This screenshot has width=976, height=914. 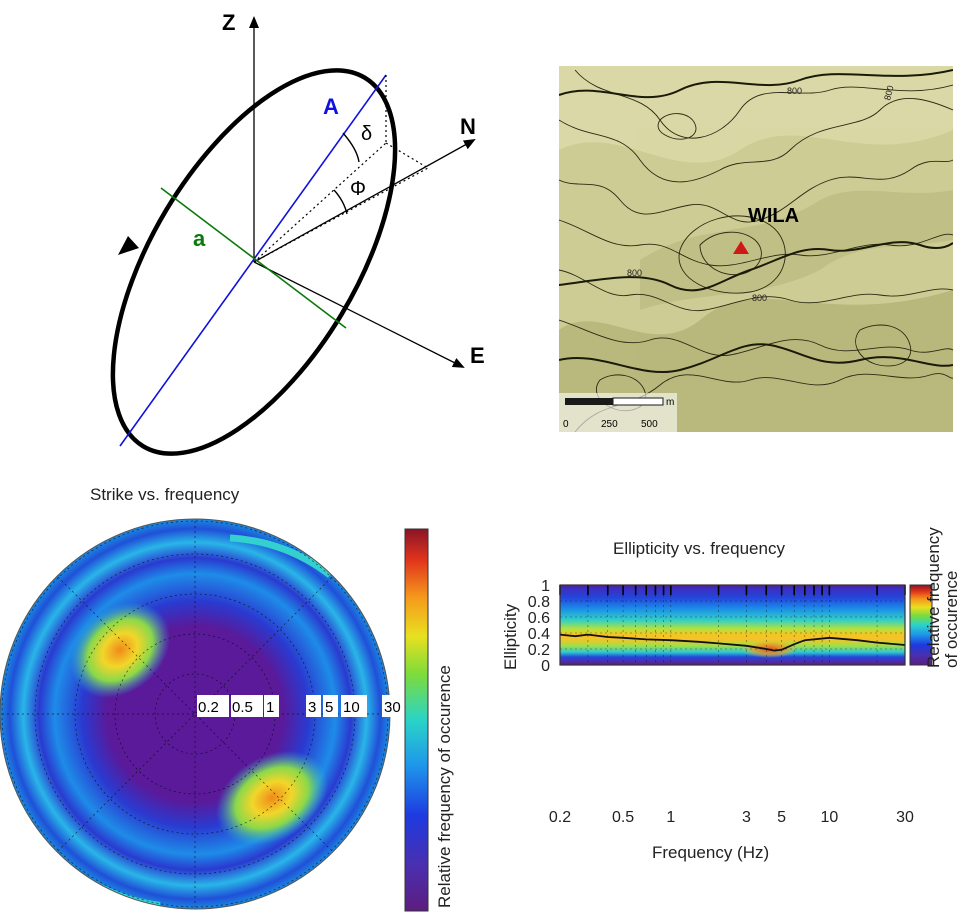 I want to click on x-tick-label: 0.5, so click(x=623, y=817).